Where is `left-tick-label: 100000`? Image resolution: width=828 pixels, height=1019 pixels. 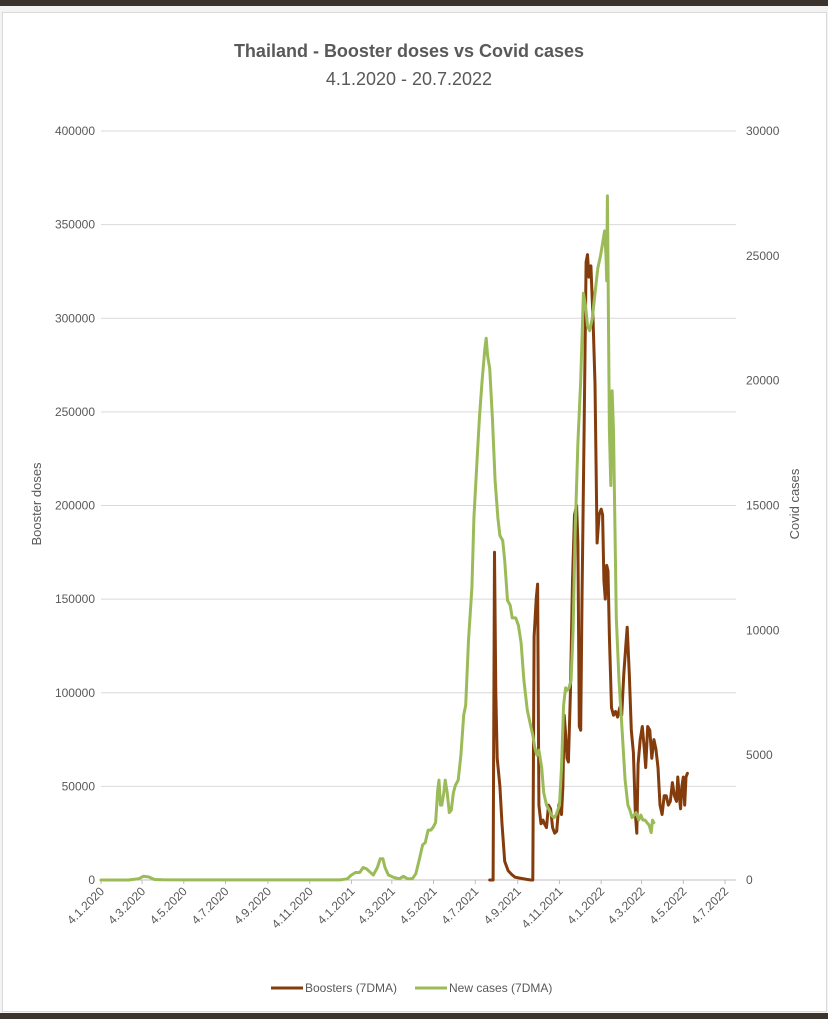
left-tick-label: 100000 is located at coordinates (75, 693).